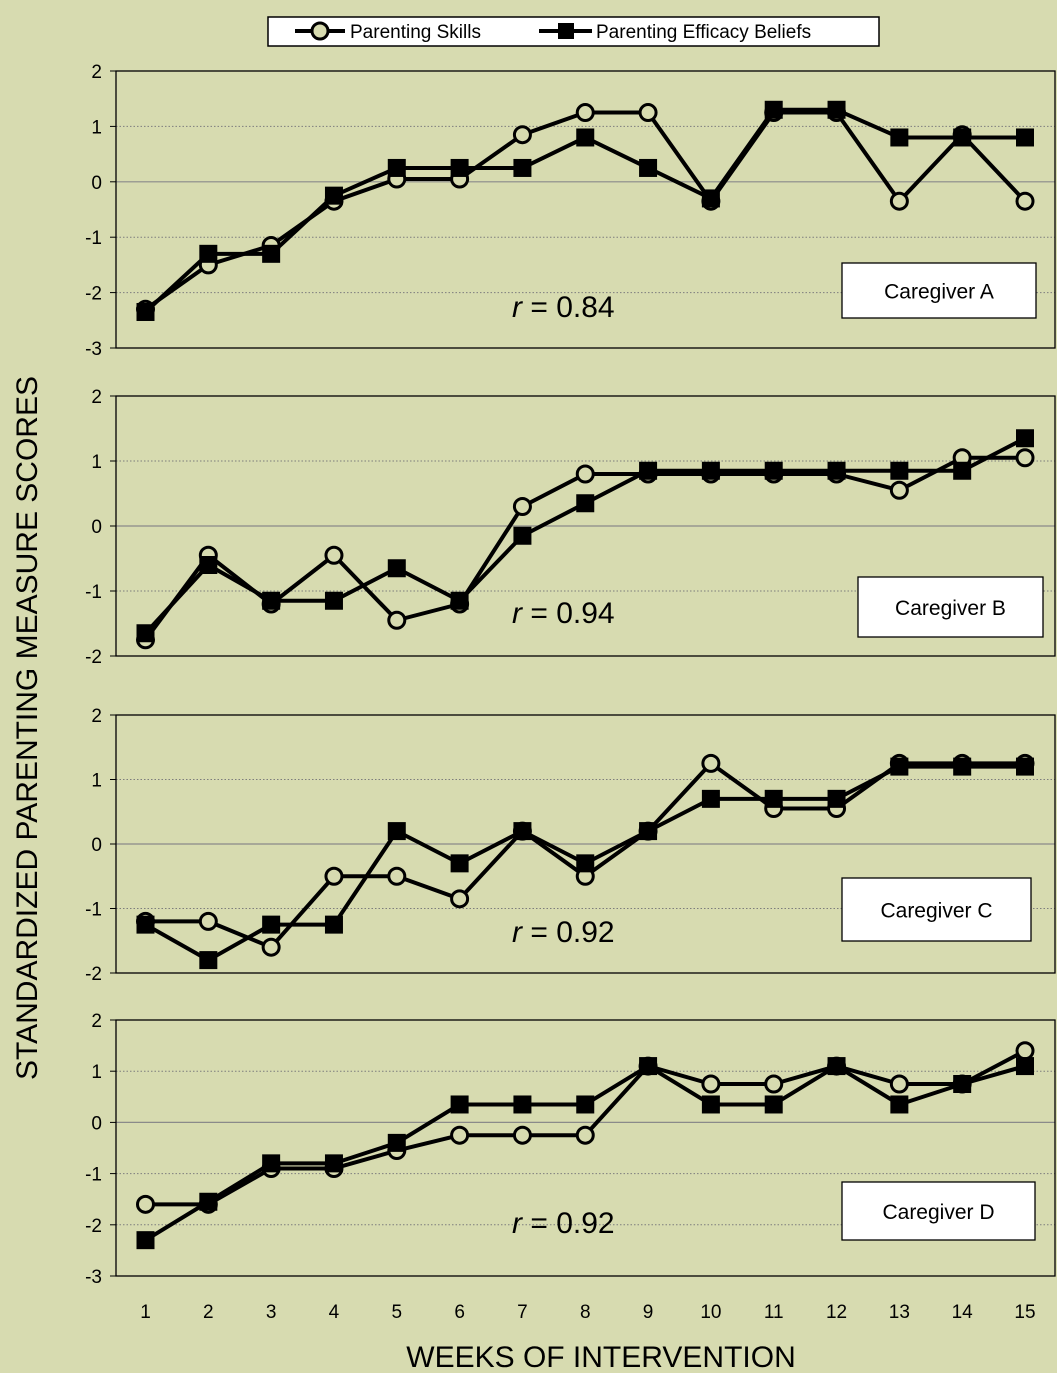 The width and height of the screenshot is (1057, 1373). I want to click on x-tick-label: 6, so click(459, 1312).